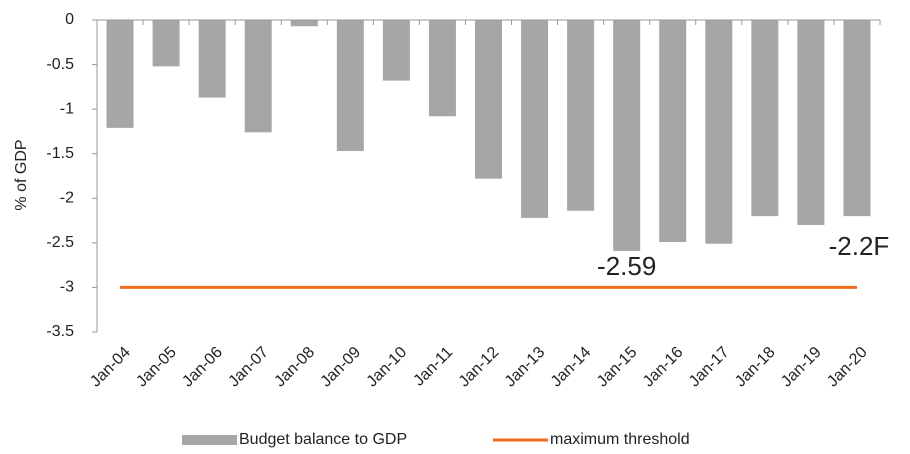  I want to click on y-tick-label: -2.5, so click(60, 242).